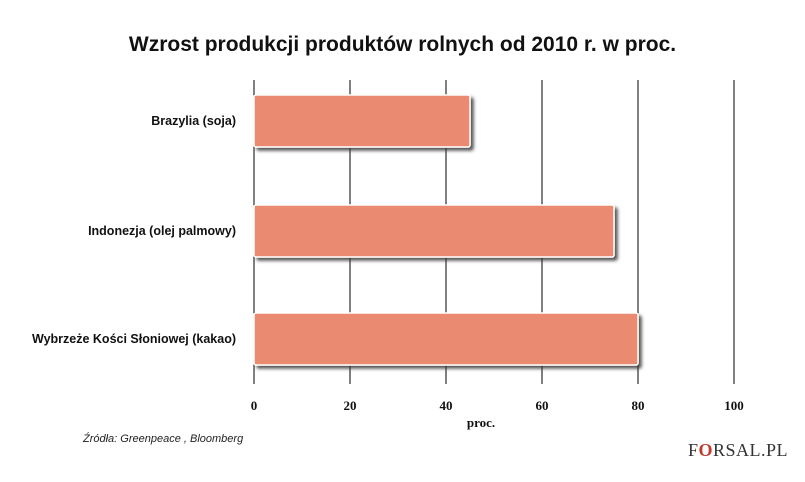  What do you see at coordinates (350, 405) in the screenshot?
I see `x-tick-label-20: 20` at bounding box center [350, 405].